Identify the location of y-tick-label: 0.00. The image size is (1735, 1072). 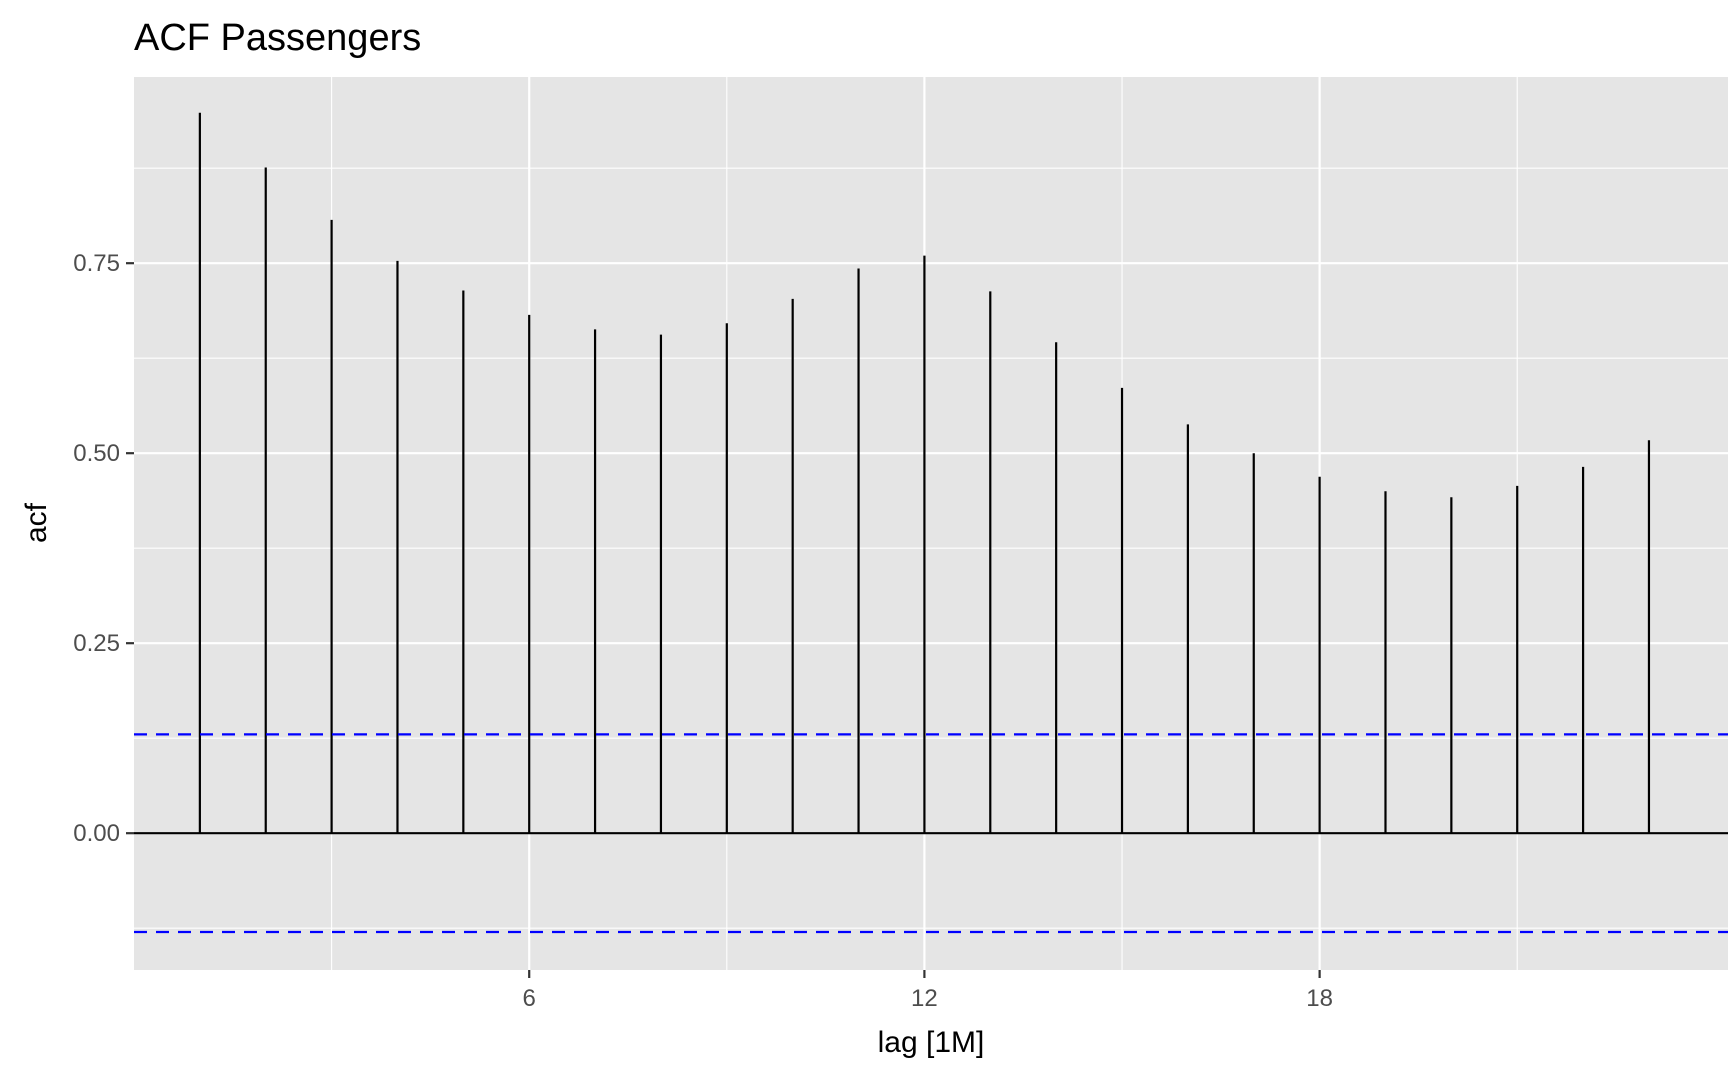
(96, 833).